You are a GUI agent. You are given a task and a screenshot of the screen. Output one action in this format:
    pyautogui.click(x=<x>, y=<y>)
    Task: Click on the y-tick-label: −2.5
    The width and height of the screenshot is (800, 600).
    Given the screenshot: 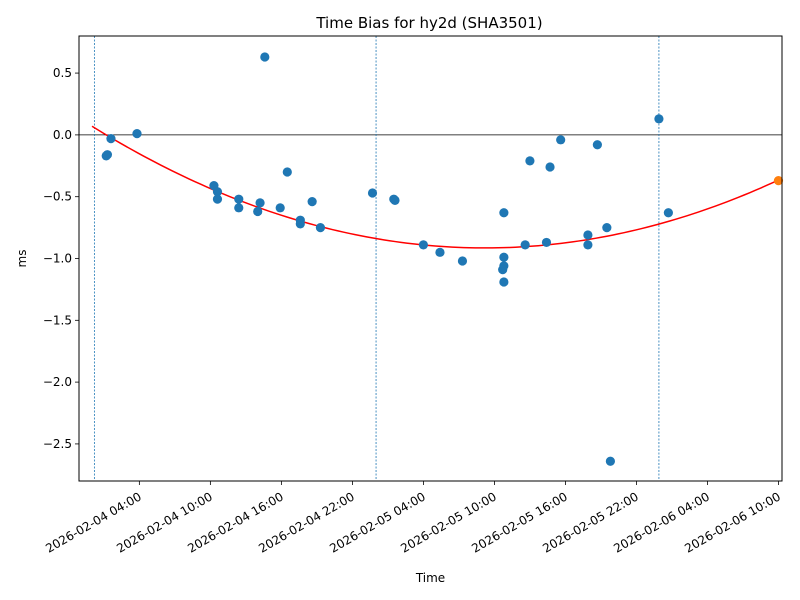 What is the action you would take?
    pyautogui.click(x=57, y=444)
    